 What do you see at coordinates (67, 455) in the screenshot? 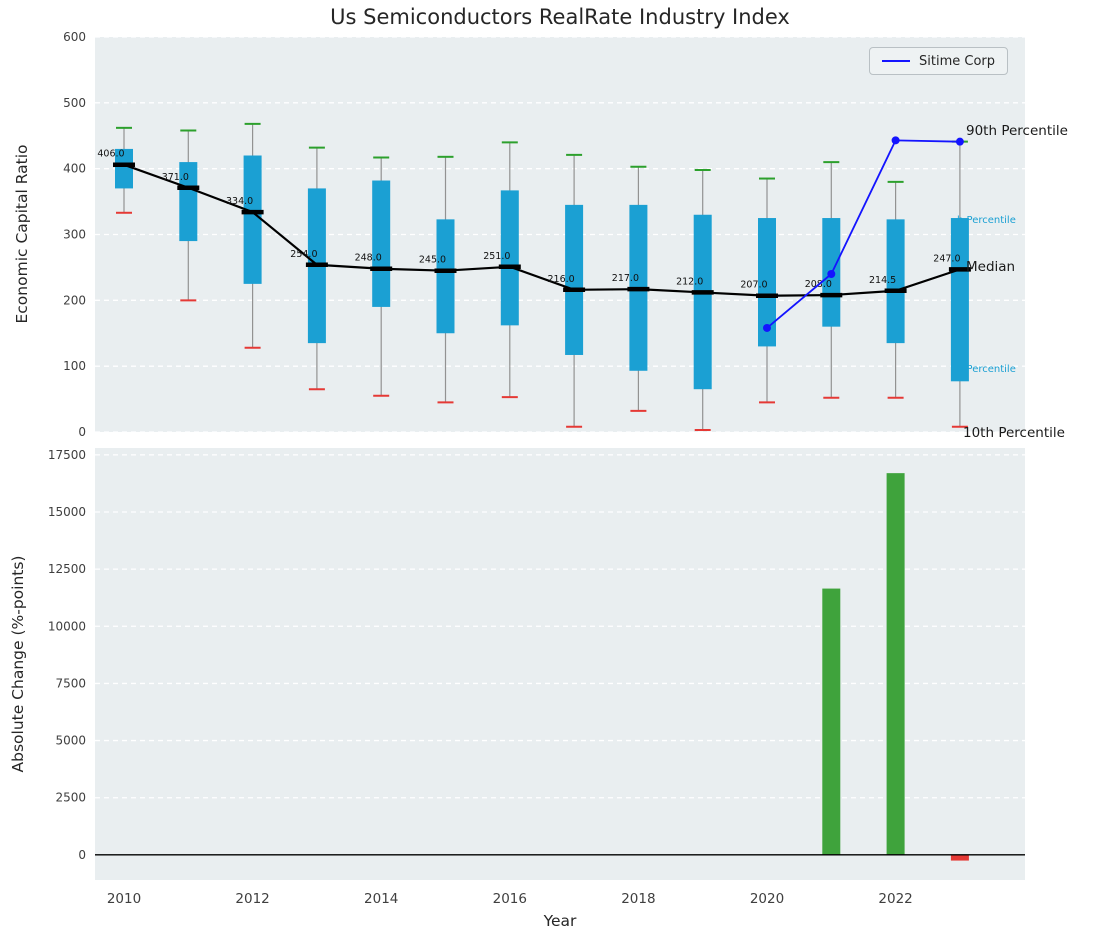
I see `bottom-y-tick-label: 17500` at bounding box center [67, 455].